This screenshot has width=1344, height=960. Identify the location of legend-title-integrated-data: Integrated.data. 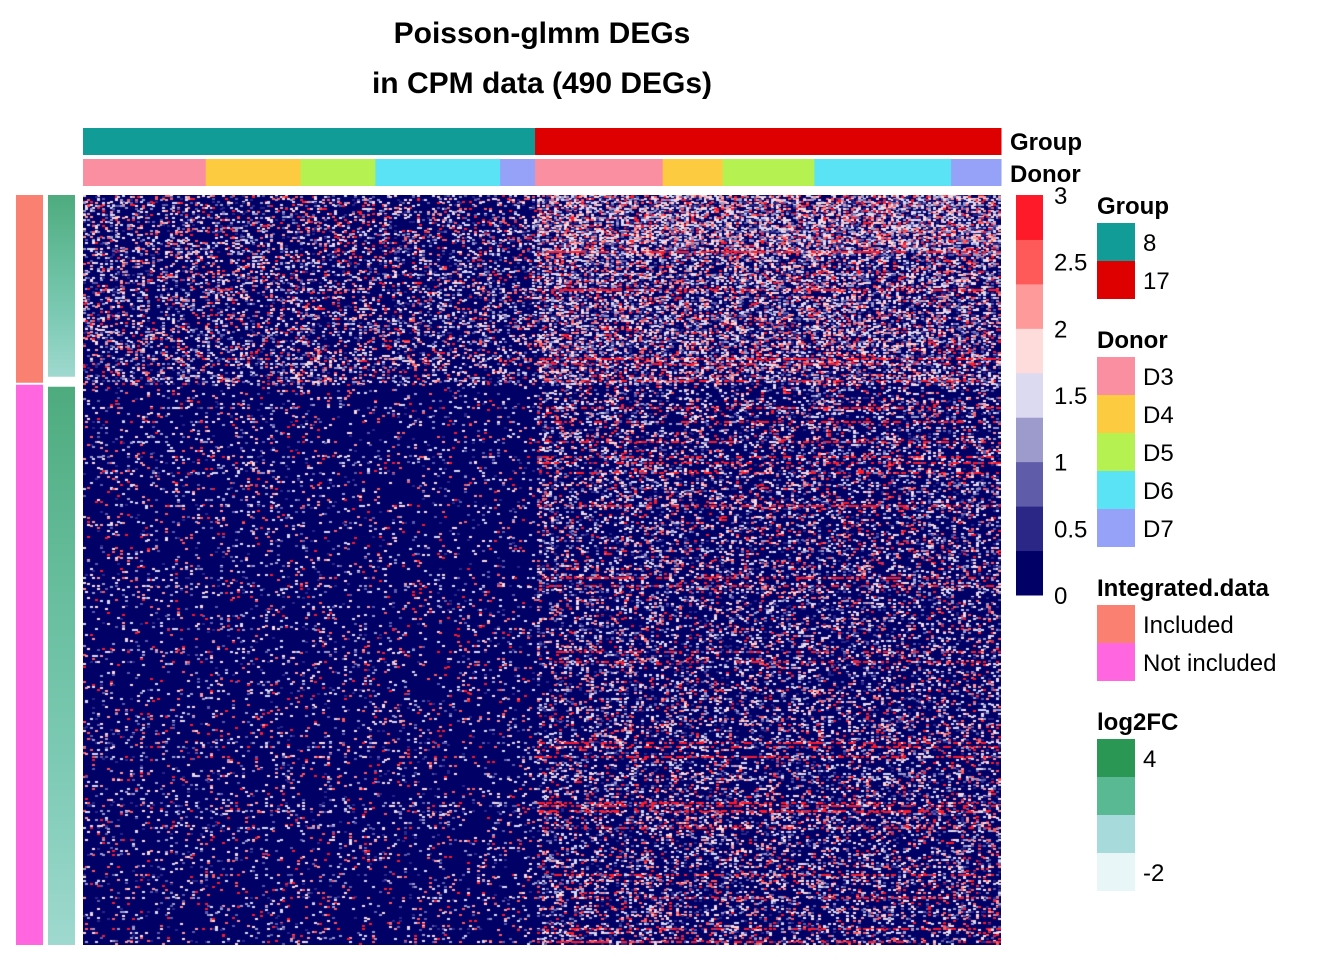
(1183, 588).